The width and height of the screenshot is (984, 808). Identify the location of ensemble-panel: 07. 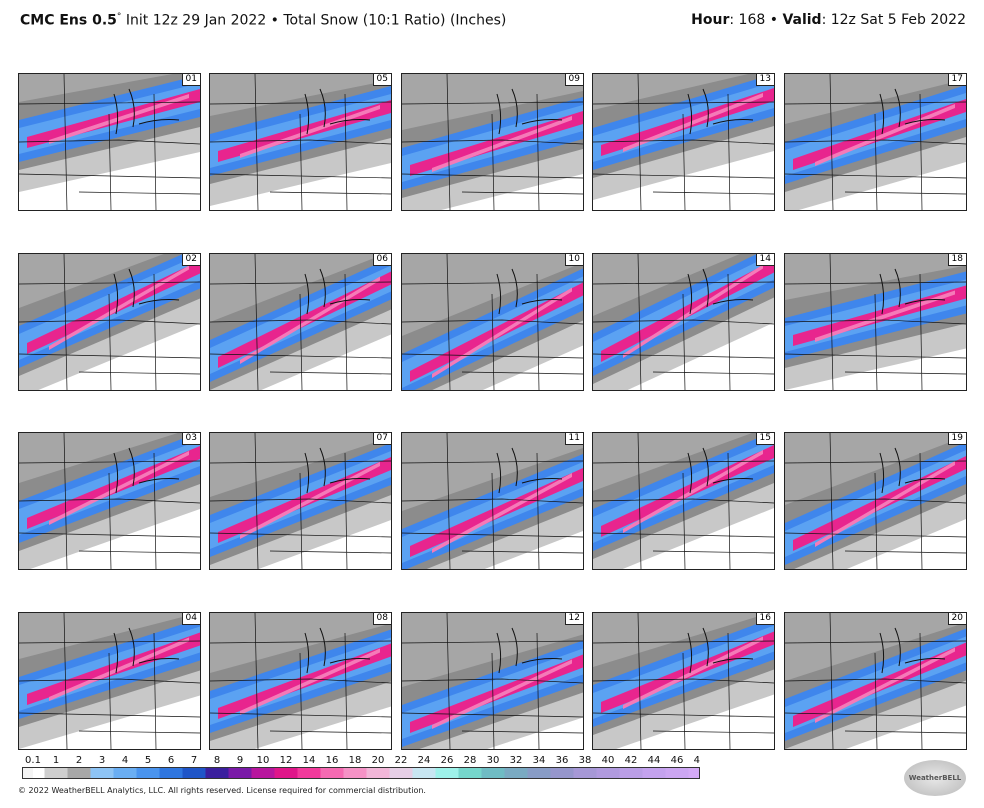
(300, 501).